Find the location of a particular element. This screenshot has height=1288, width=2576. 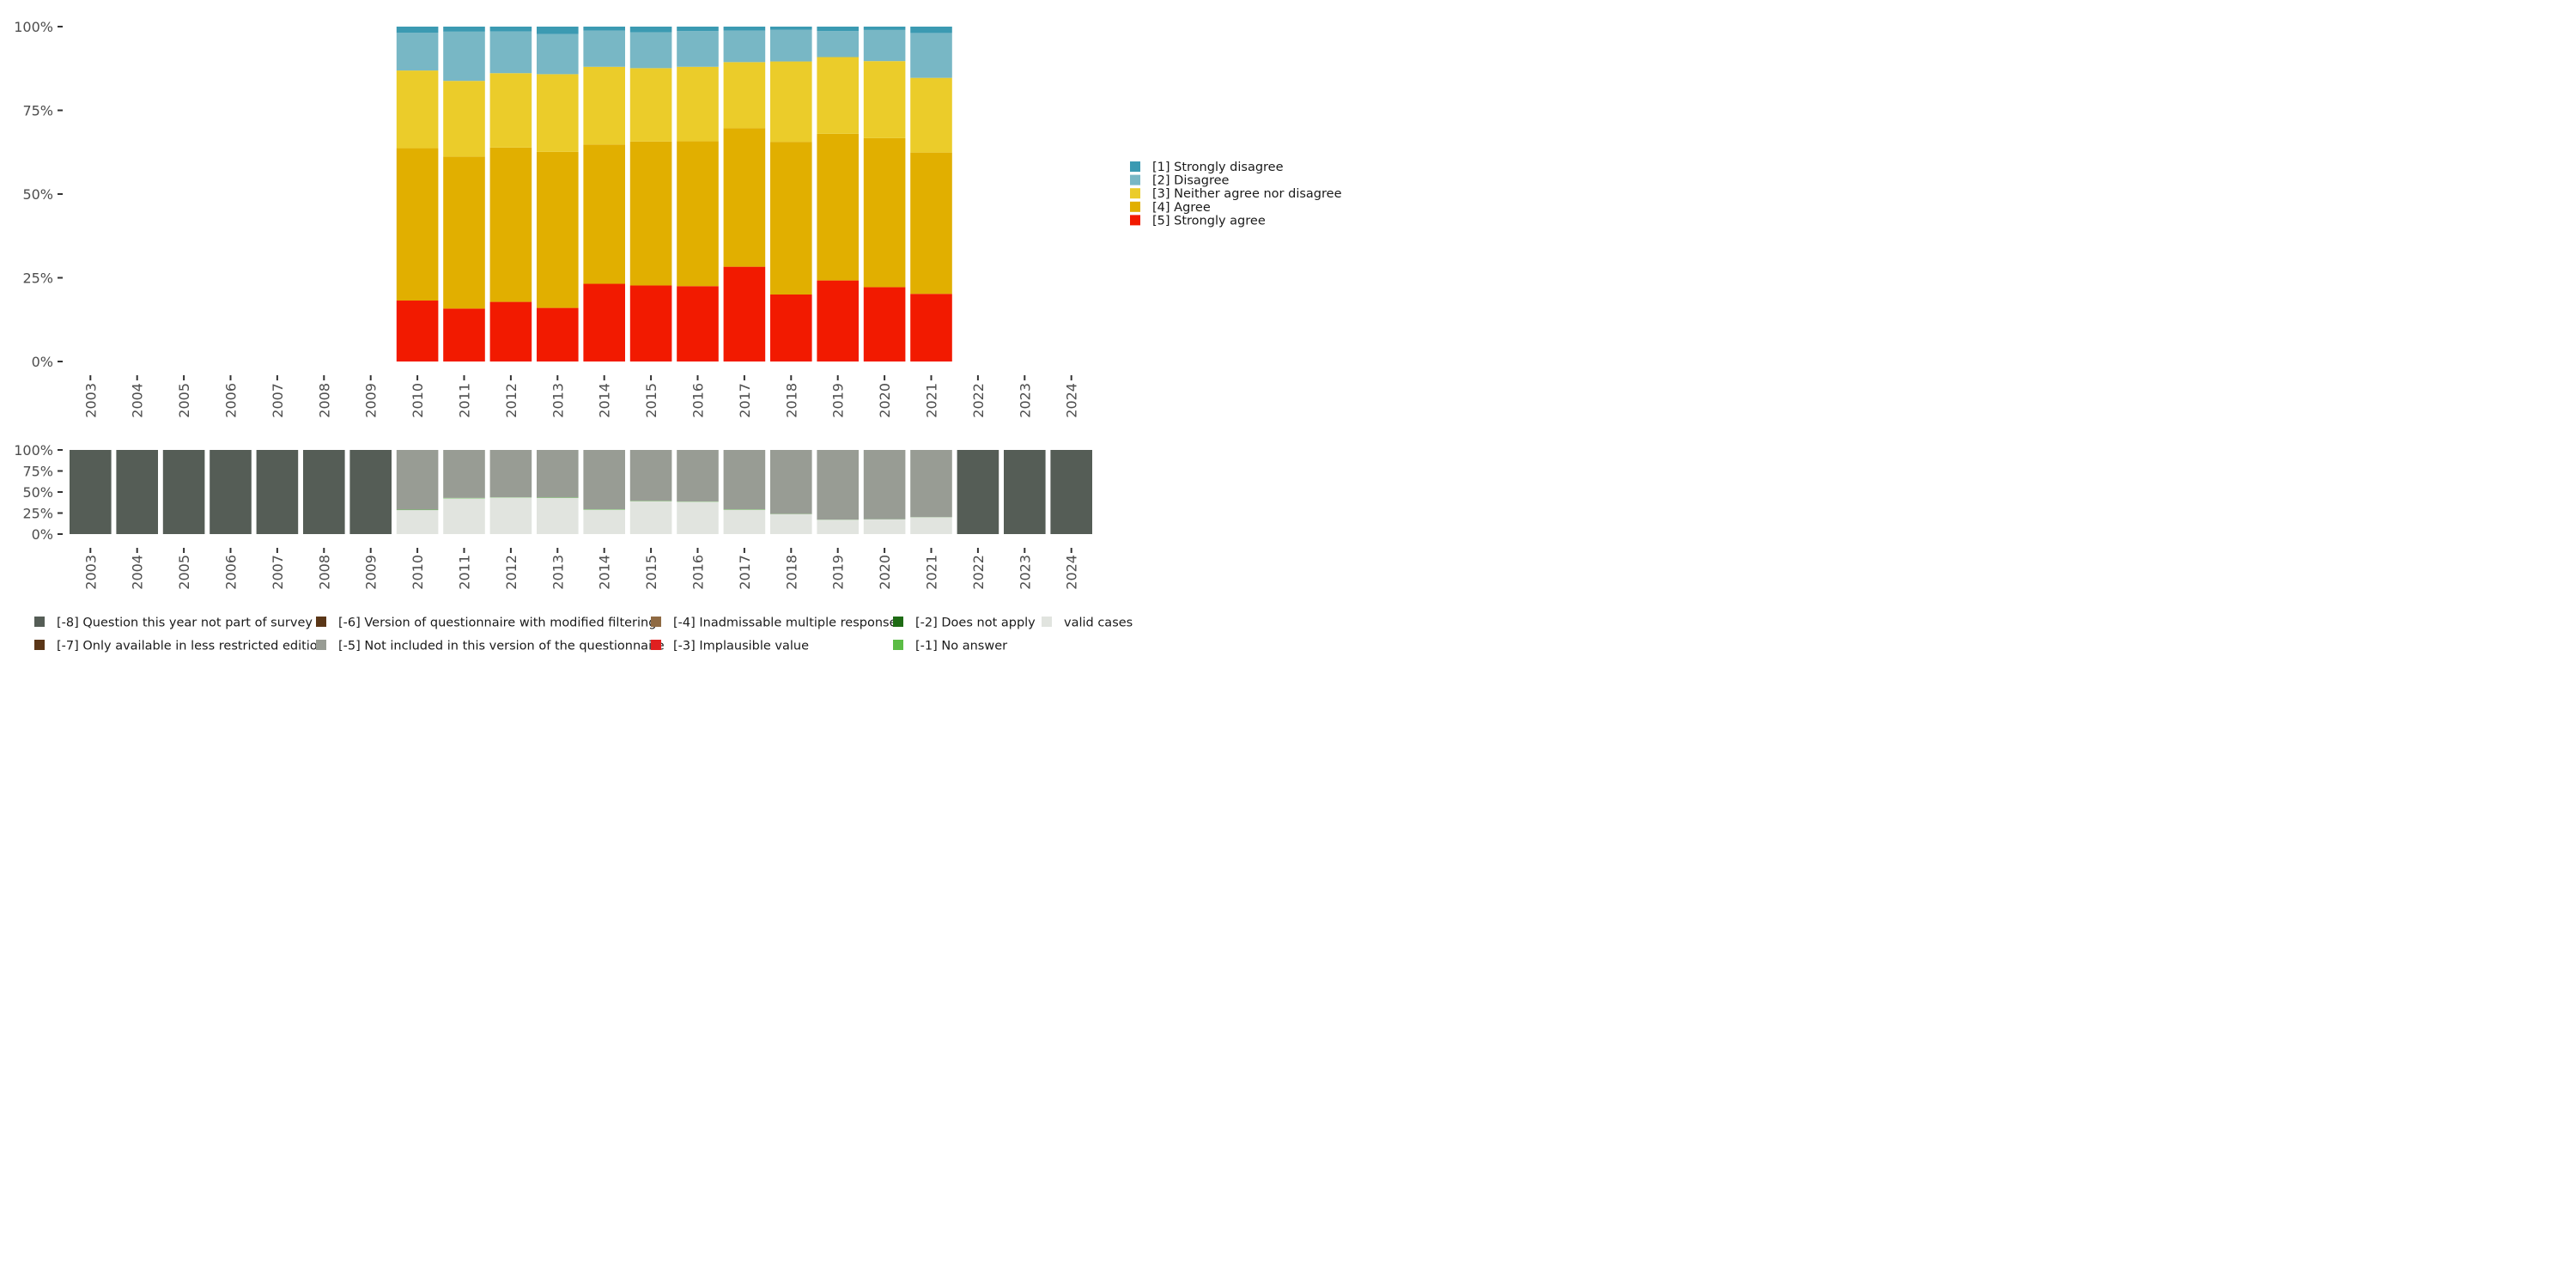

bottom-bar-segment-2014-valid-cases is located at coordinates (604, 521).